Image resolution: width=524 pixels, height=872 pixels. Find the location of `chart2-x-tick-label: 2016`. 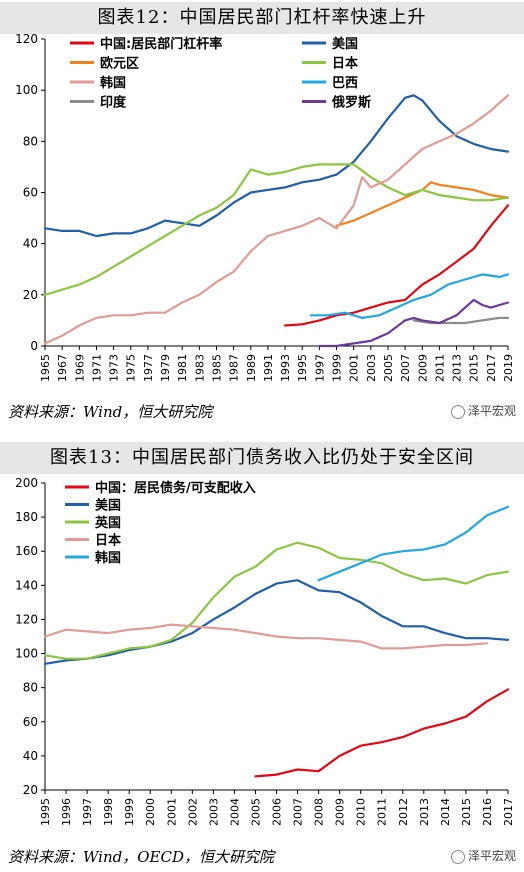

chart2-x-tick-label: 2016 is located at coordinates (487, 812).